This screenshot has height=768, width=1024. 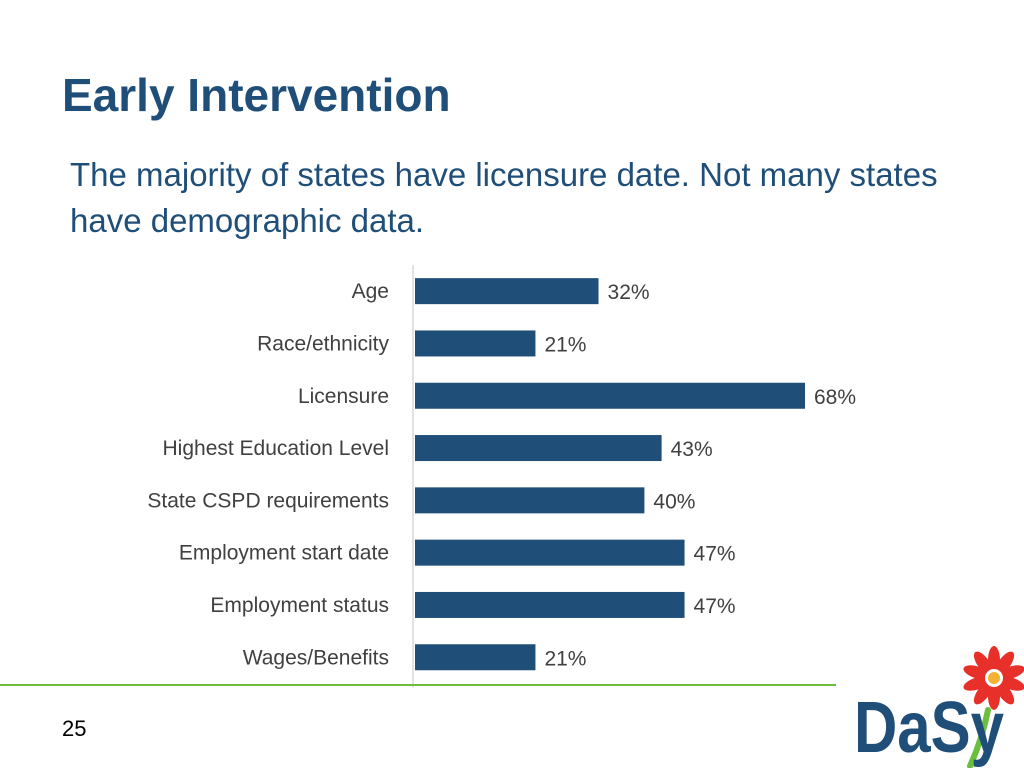 What do you see at coordinates (692, 449) in the screenshot?
I see `data-label: 43%` at bounding box center [692, 449].